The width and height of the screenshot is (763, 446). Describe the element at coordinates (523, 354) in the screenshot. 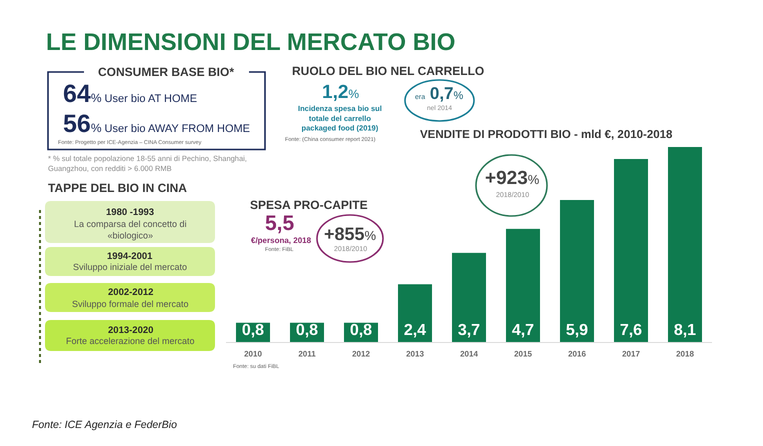

I see `x-tick-label: 2015` at that location.